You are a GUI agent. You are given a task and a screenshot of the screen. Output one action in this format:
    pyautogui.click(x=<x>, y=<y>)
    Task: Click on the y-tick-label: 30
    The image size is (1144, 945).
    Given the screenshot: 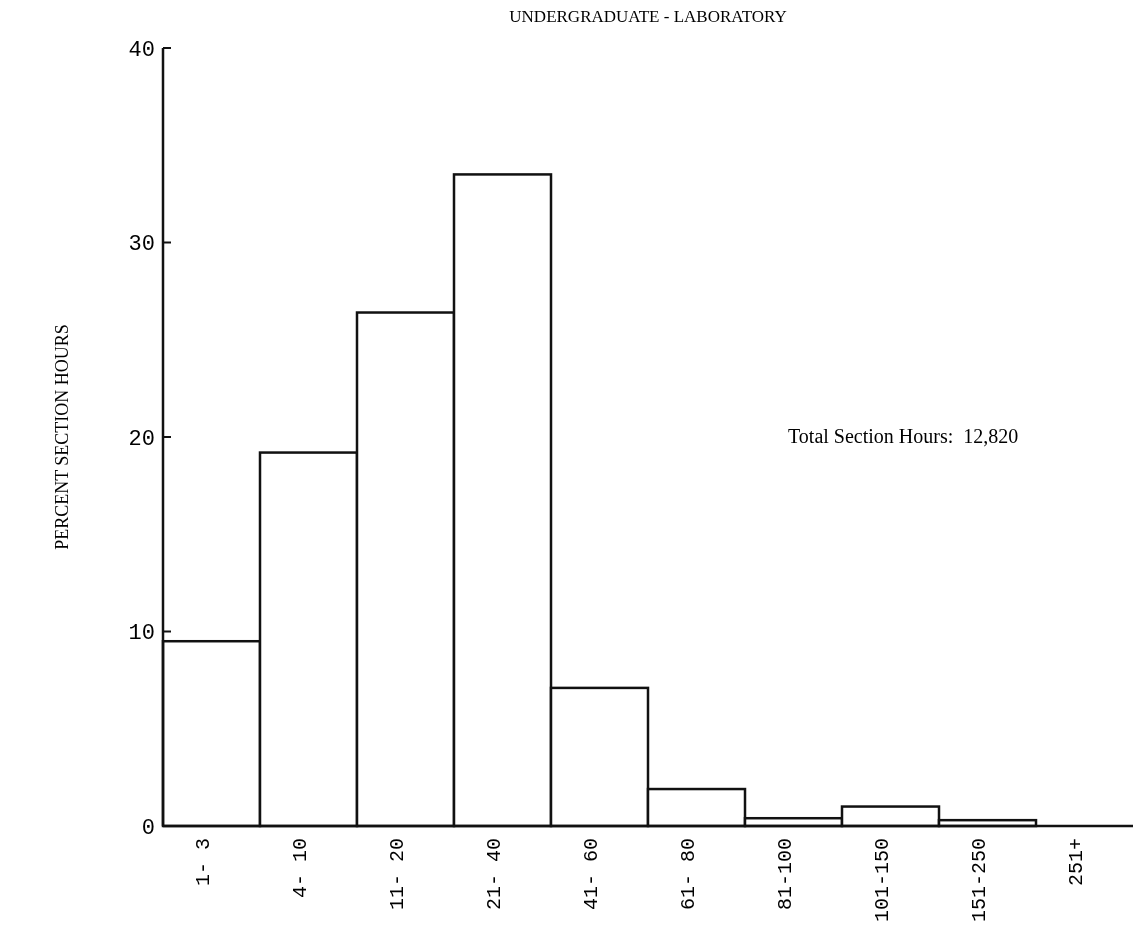 What is the action you would take?
    pyautogui.click(x=141, y=245)
    